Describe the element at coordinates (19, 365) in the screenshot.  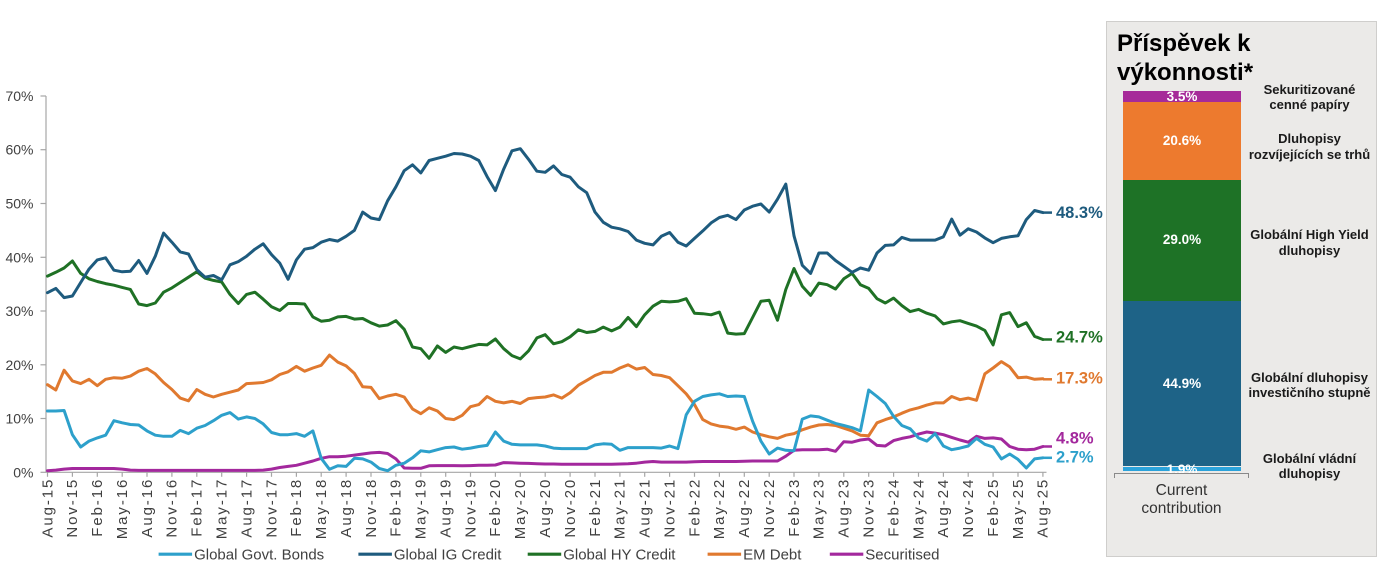
I see `svg-text: 20%` at that location.